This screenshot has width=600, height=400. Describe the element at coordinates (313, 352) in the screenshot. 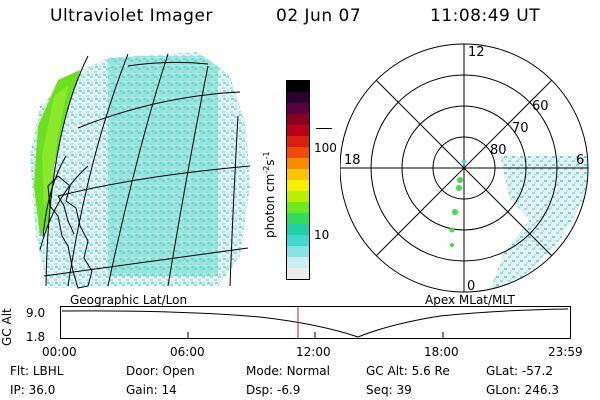

I see `x-tick-1200: 12:00` at that location.